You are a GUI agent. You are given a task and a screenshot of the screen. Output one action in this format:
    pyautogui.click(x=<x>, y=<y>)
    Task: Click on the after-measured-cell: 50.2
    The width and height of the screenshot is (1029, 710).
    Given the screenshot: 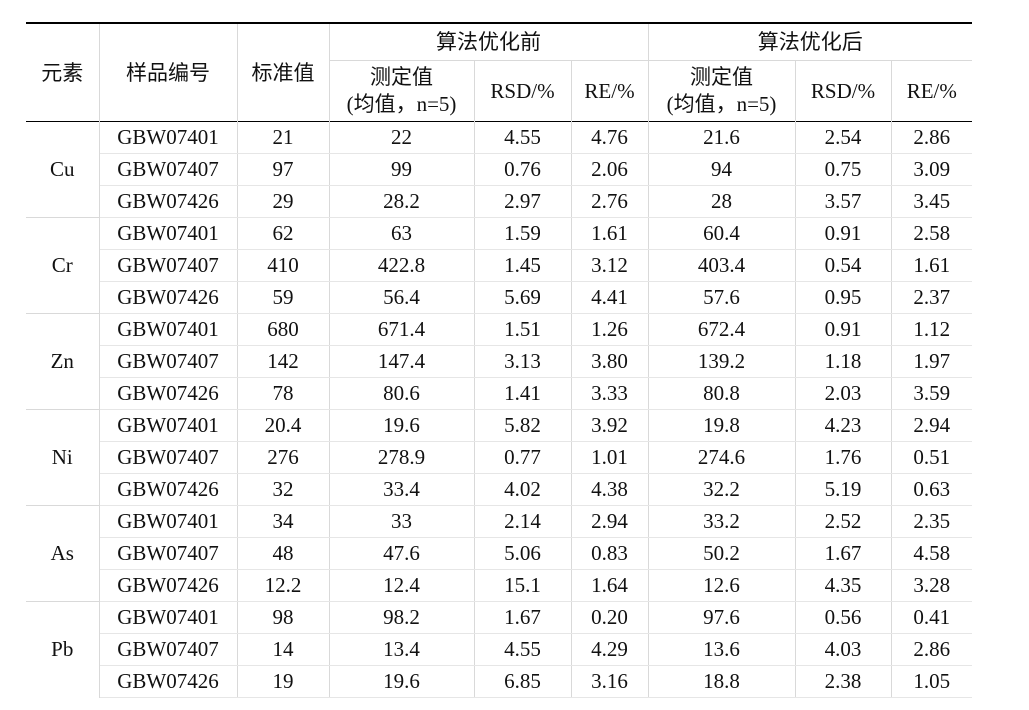 What is the action you would take?
    pyautogui.click(x=722, y=553)
    